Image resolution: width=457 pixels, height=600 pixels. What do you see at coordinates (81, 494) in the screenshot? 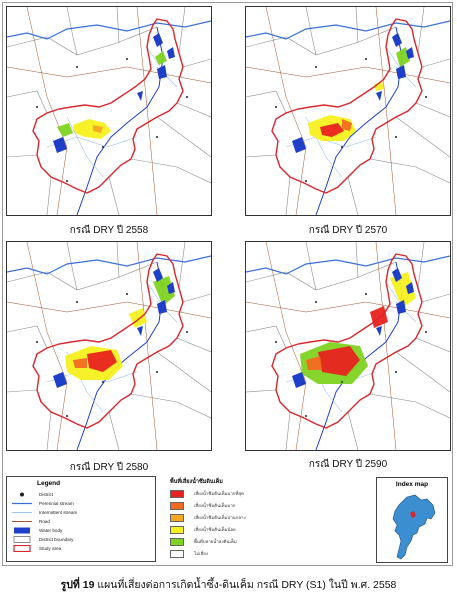
I see `legend-item-district: District` at bounding box center [81, 494].